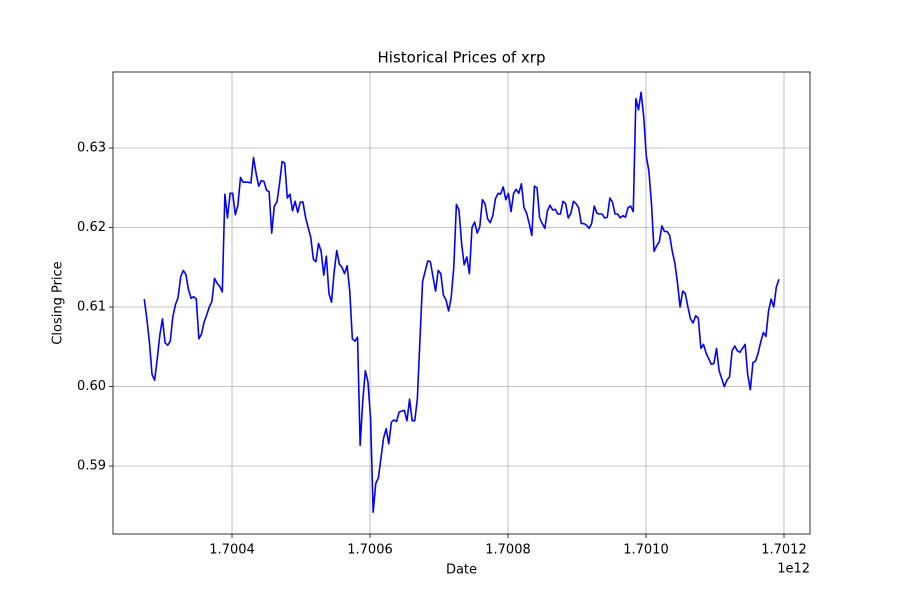 This screenshot has width=900, height=600. Describe the element at coordinates (461, 570) in the screenshot. I see `x-axis-label: Date` at that location.